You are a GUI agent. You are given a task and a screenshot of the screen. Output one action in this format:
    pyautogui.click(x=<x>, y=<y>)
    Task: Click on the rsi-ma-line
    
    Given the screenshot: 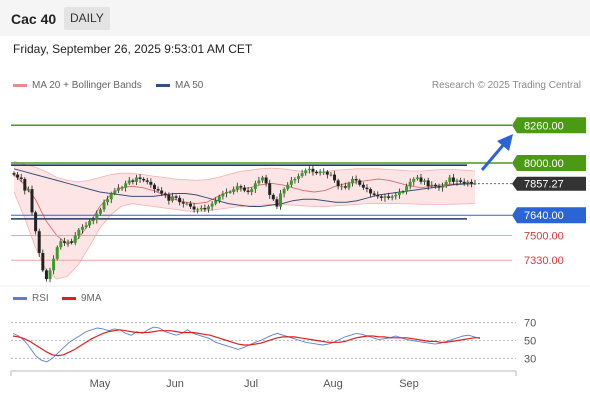 What is the action you would take?
    pyautogui.click(x=246, y=343)
    